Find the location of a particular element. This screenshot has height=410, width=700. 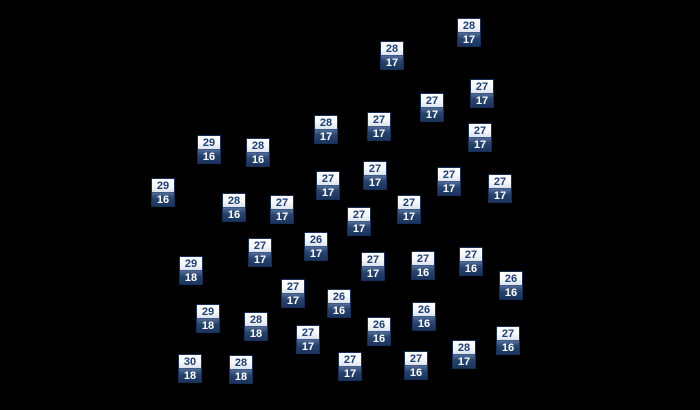

high-temp-label: 30 is located at coordinates (190, 361).